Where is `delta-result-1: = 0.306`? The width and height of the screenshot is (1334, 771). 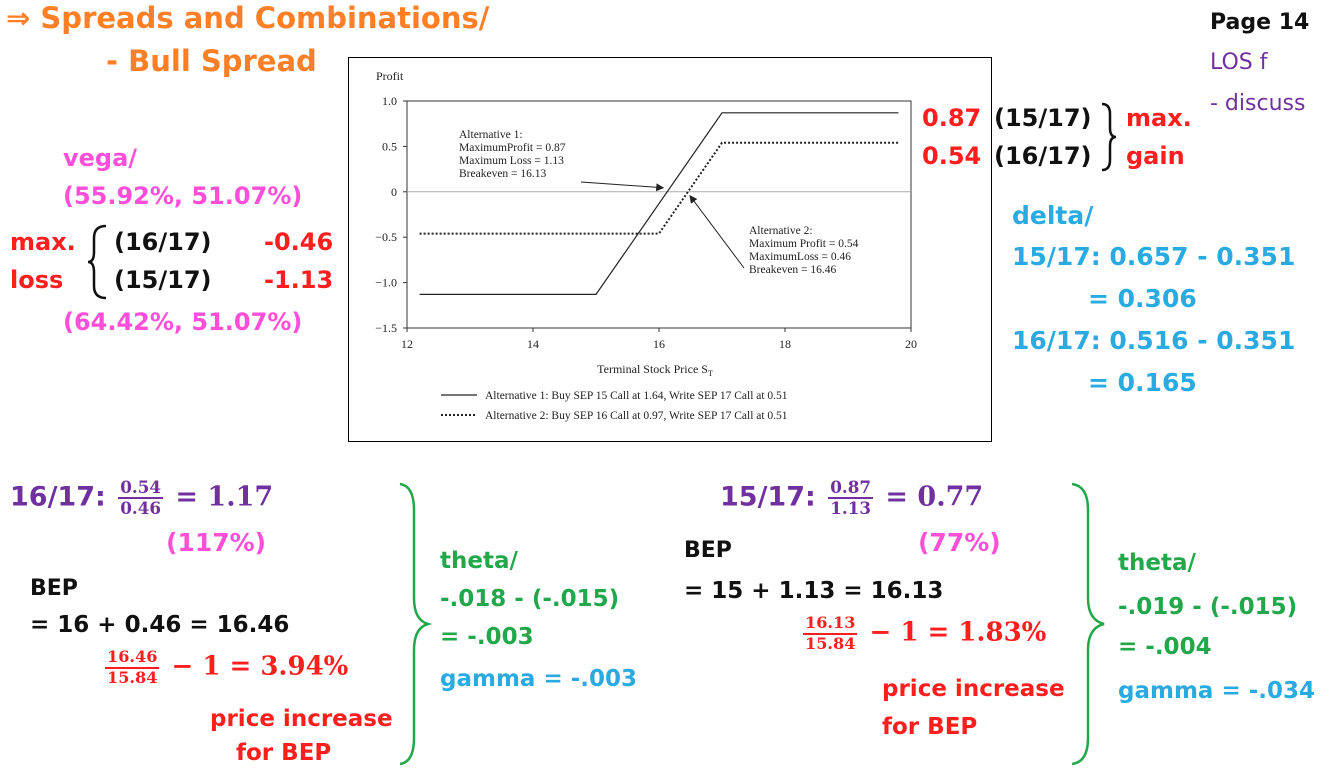
delta-result-1: = 0.306 is located at coordinates (1142, 298).